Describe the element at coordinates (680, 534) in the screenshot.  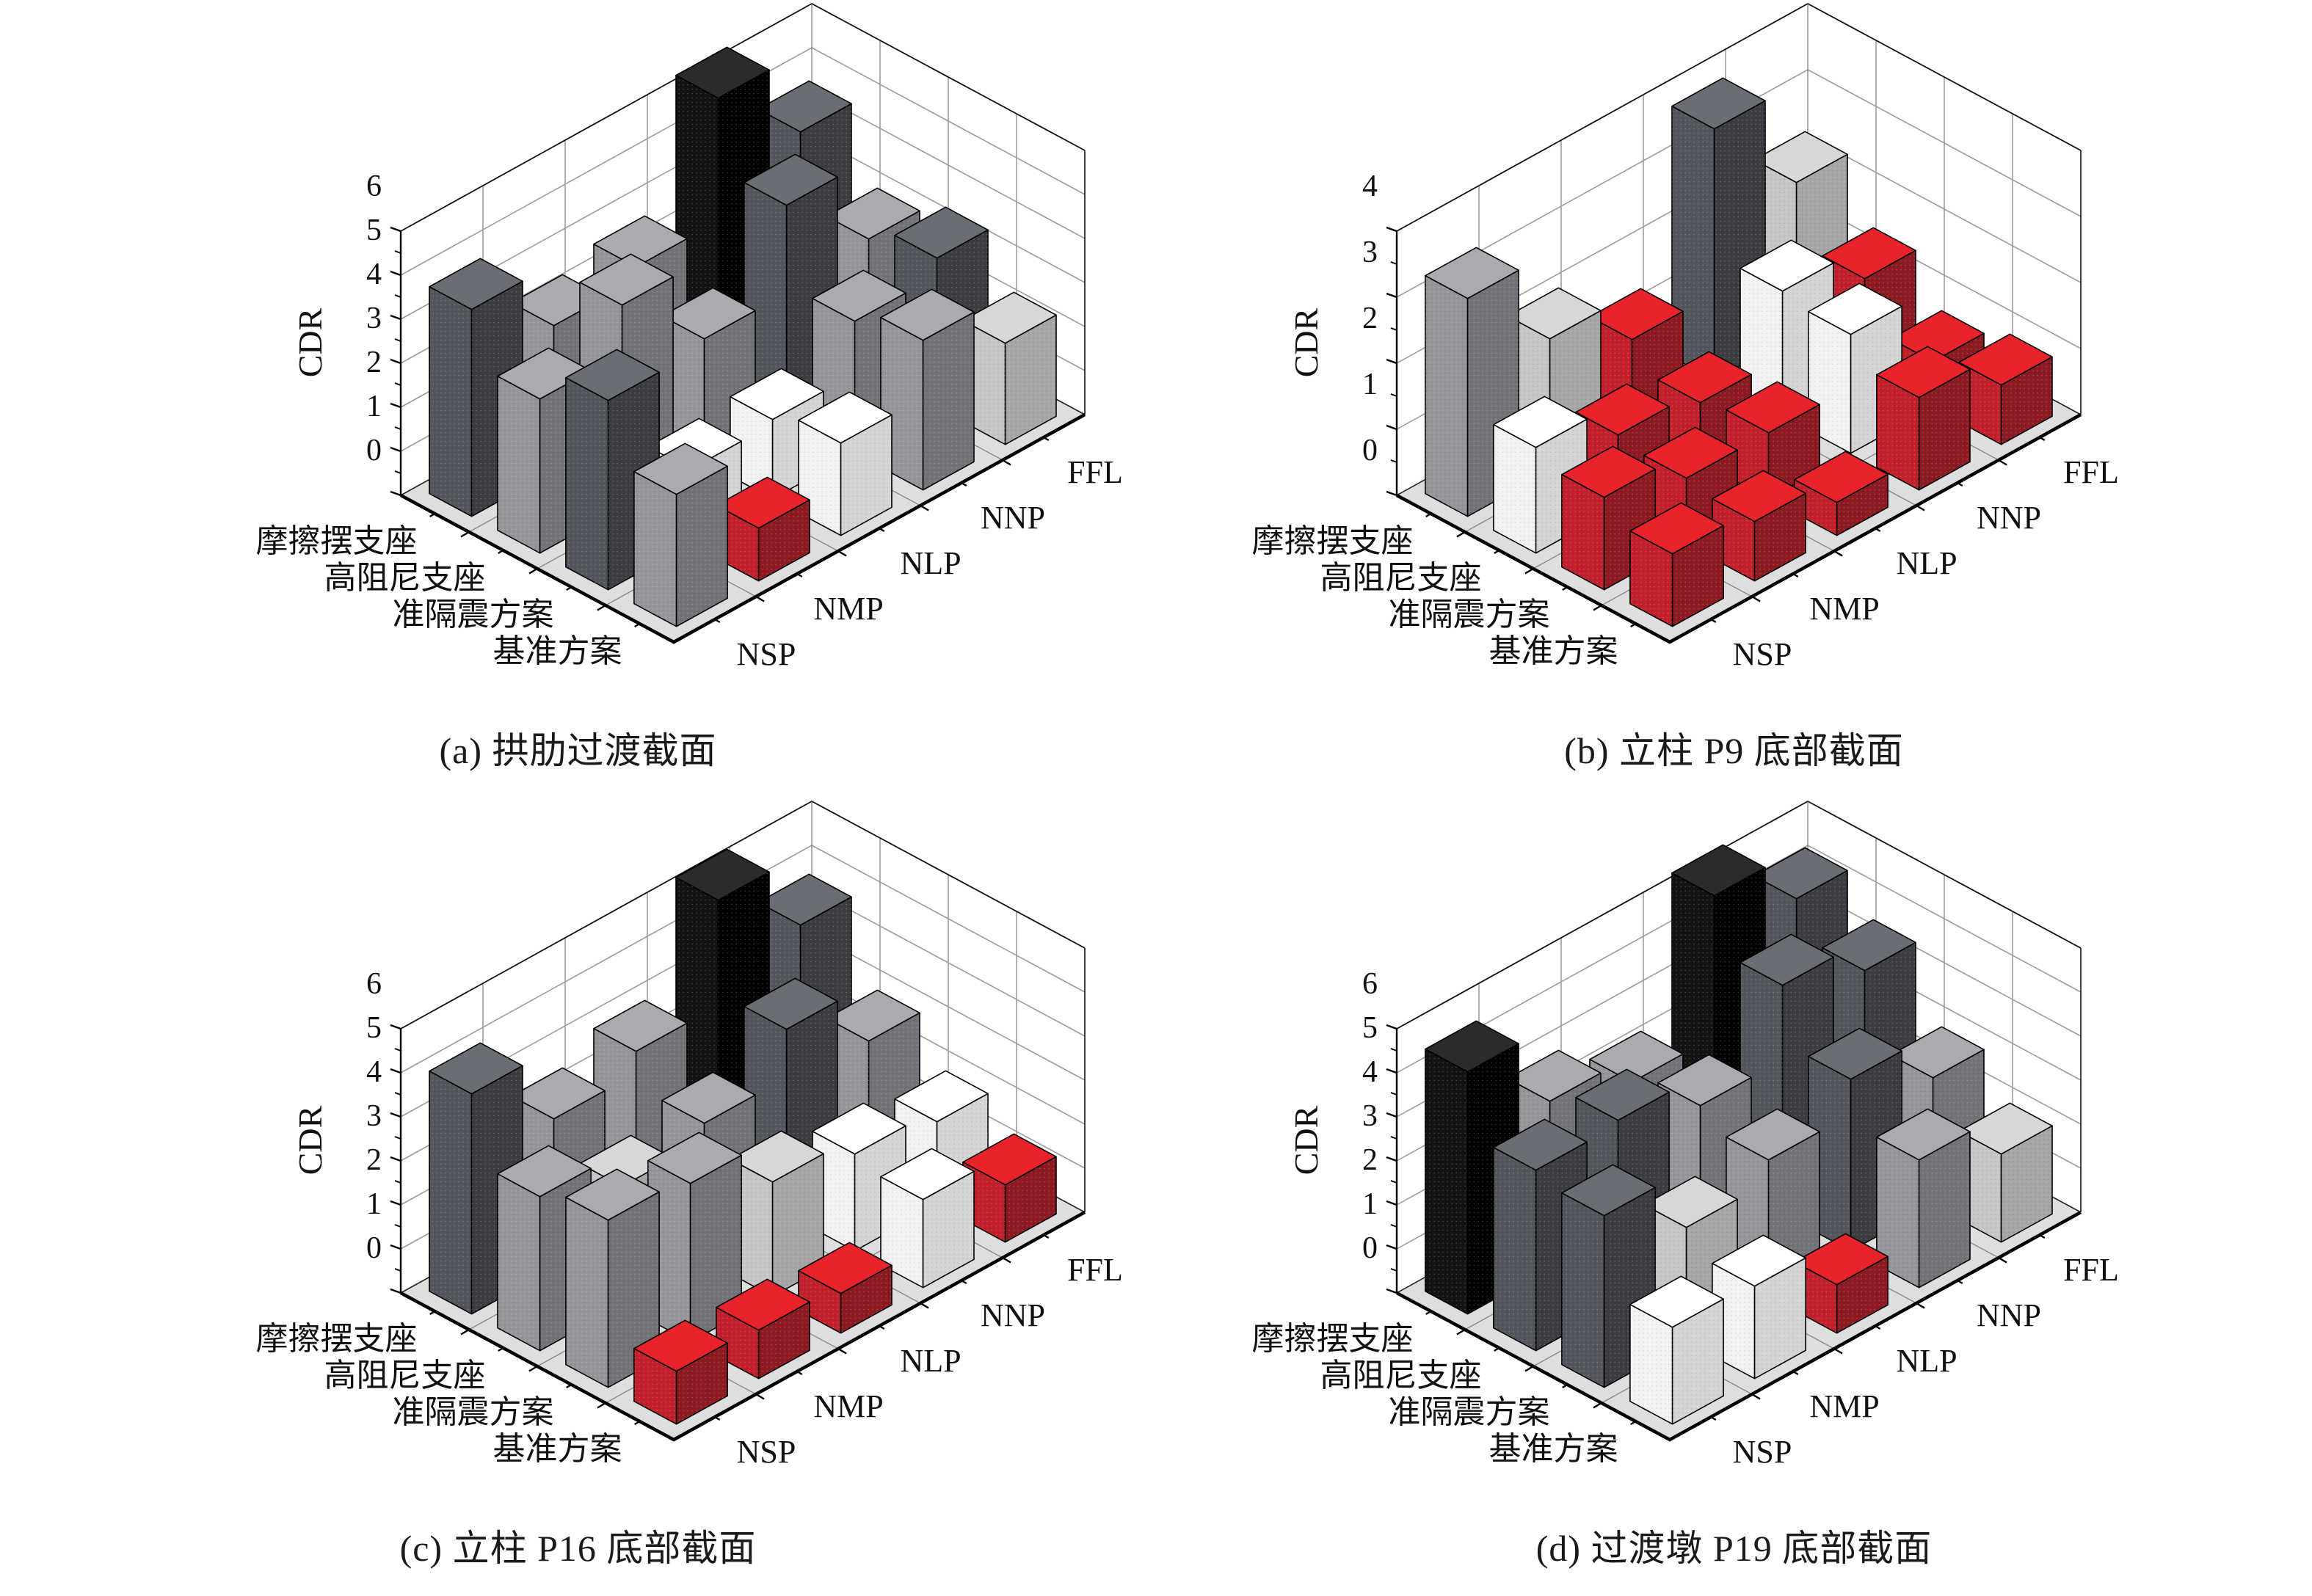
I see `bar-a-s0-x0` at that location.